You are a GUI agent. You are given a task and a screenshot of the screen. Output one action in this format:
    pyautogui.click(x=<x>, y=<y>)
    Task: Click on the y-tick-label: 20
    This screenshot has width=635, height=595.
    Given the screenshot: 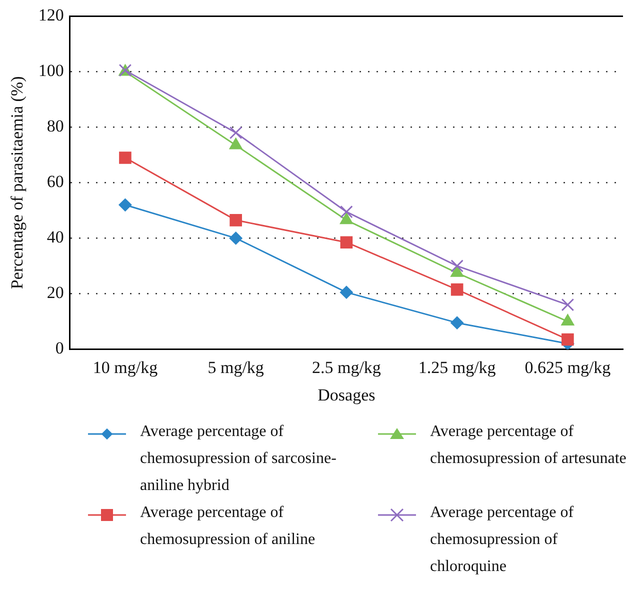 What is the action you would take?
    pyautogui.click(x=55, y=292)
    